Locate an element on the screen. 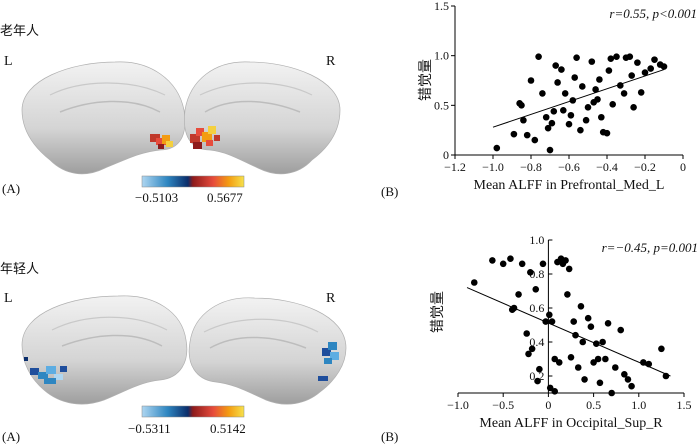  y-tick-label: 0 is located at coordinates (446, 155).